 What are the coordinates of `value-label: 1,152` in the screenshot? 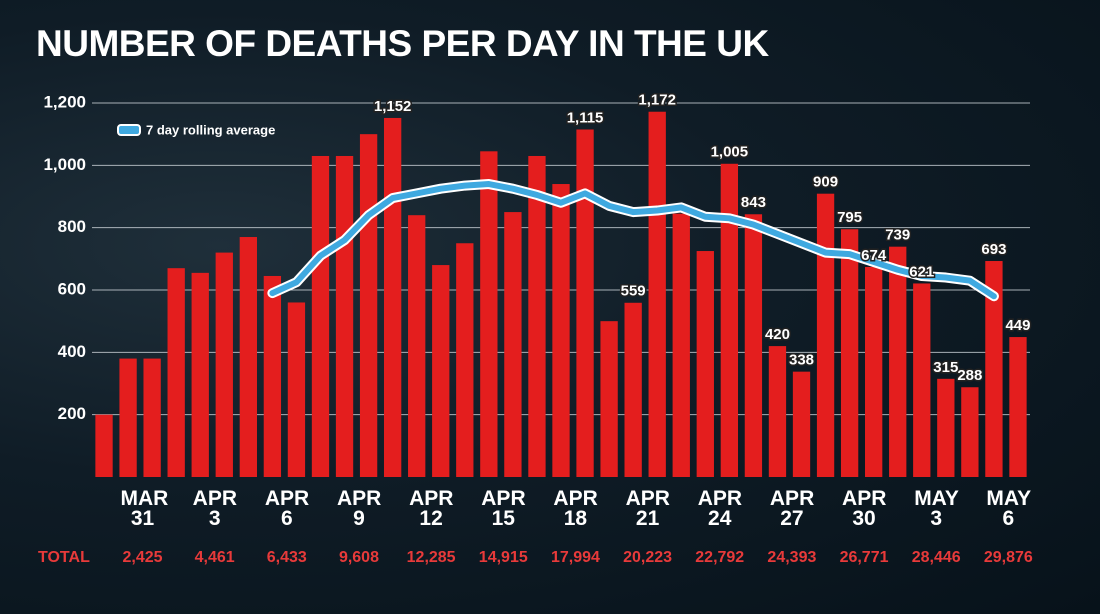 It's located at (393, 106).